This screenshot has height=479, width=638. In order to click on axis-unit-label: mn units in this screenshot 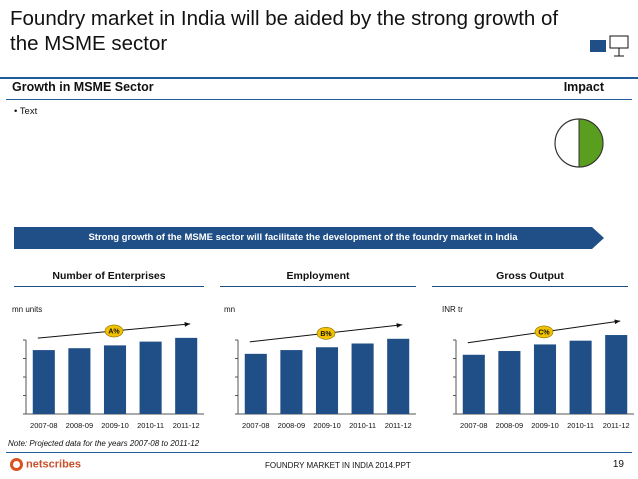, I will do `click(27, 309)`.